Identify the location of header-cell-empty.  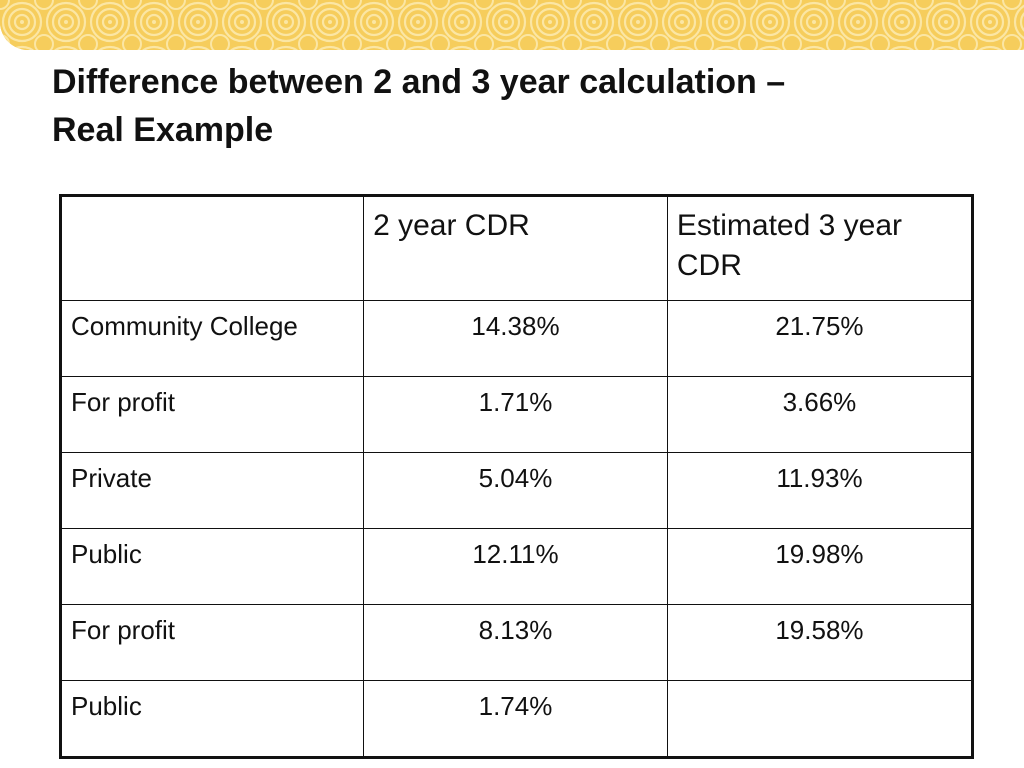
(212, 248).